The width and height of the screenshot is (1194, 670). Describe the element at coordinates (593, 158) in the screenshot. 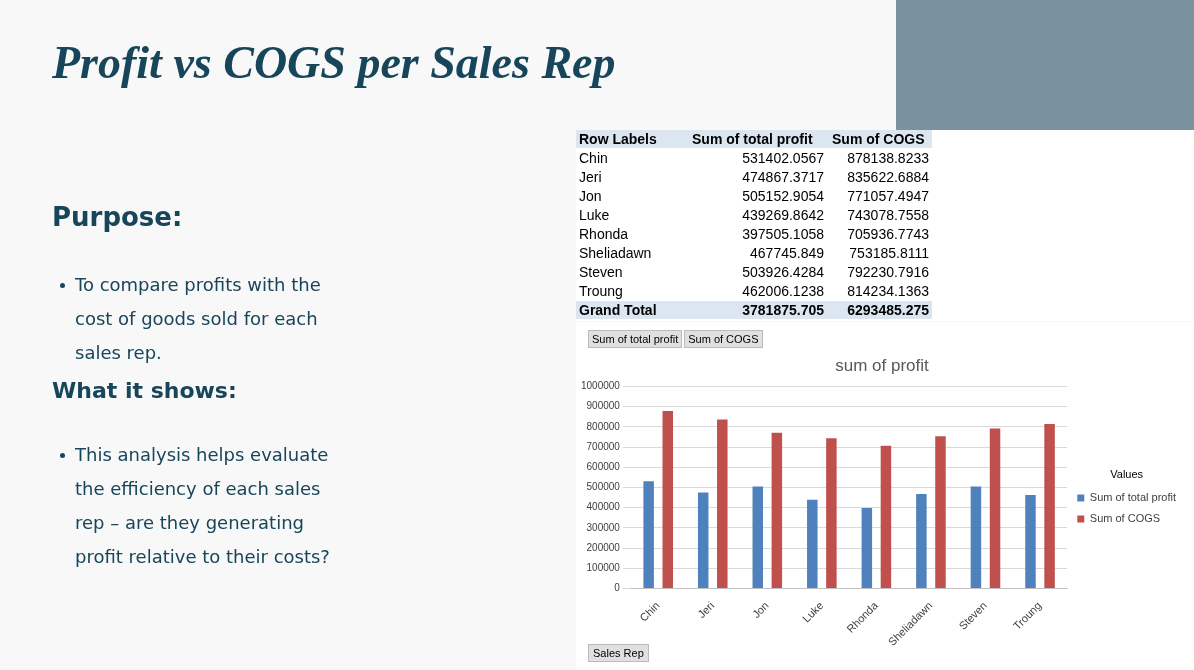

I see `text: Chin` at that location.